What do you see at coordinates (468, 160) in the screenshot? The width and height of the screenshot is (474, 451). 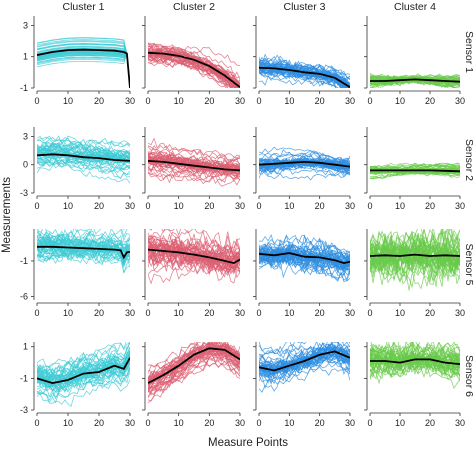 I see `sensor-label: Sensor 2` at bounding box center [468, 160].